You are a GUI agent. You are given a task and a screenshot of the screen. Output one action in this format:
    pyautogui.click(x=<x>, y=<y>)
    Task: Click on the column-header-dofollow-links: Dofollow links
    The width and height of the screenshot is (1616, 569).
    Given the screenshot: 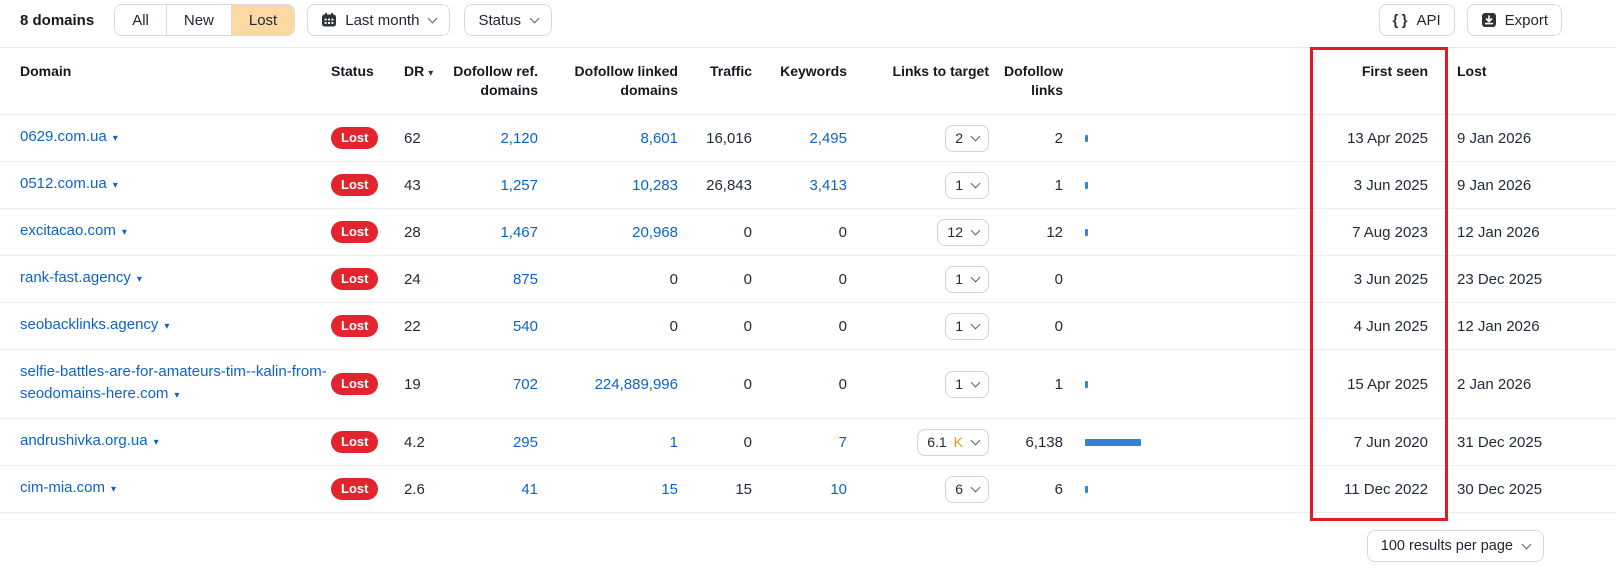 What is the action you would take?
    pyautogui.click(x=1037, y=81)
    